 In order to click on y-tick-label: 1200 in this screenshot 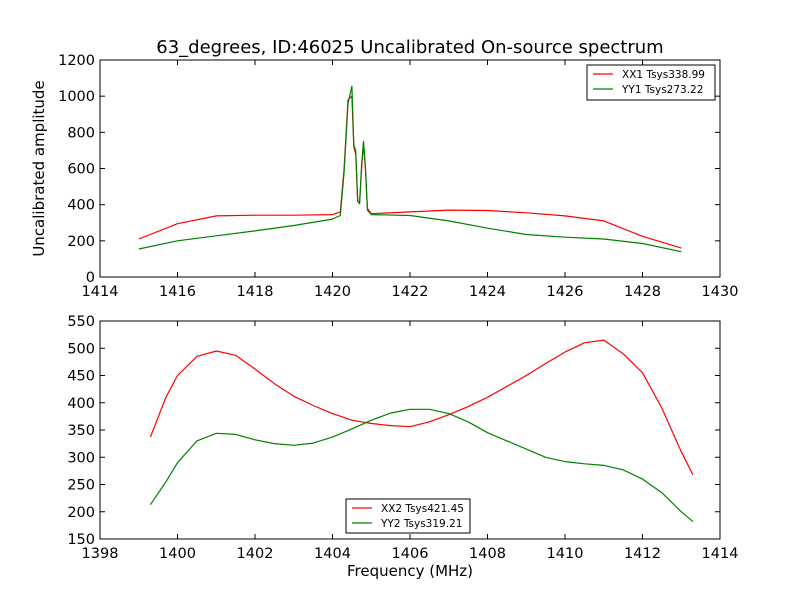, I will do `click(76, 61)`.